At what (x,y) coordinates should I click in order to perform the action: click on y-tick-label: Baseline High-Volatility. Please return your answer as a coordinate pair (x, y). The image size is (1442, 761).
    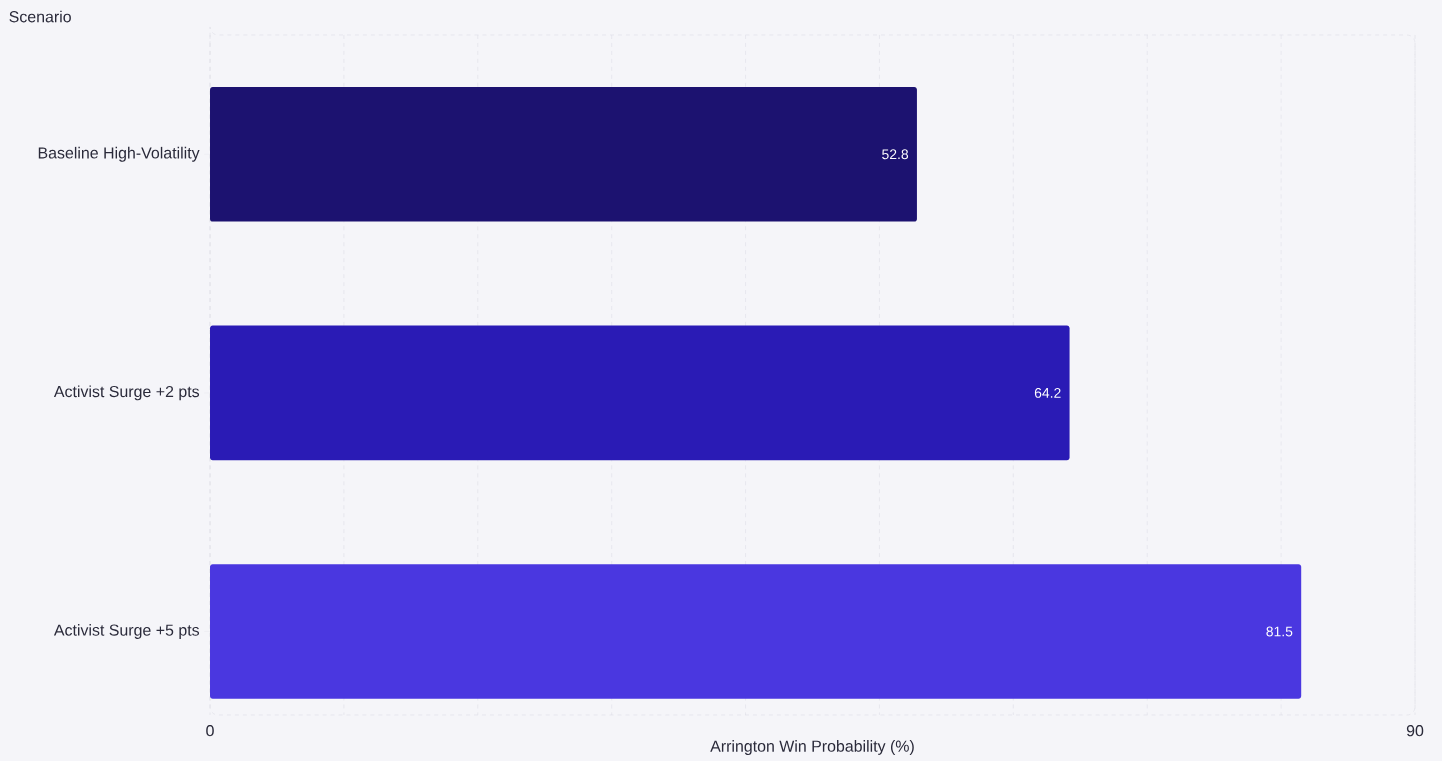
    Looking at the image, I should click on (119, 154).